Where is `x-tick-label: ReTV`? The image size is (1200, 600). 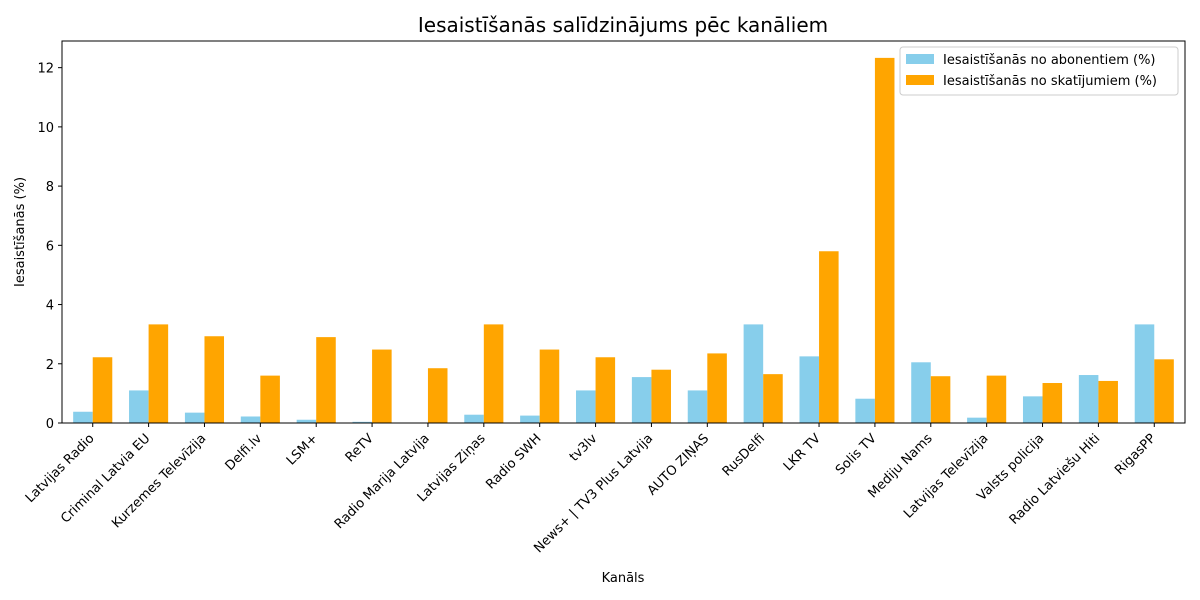
x-tick-label: ReTV is located at coordinates (360, 448).